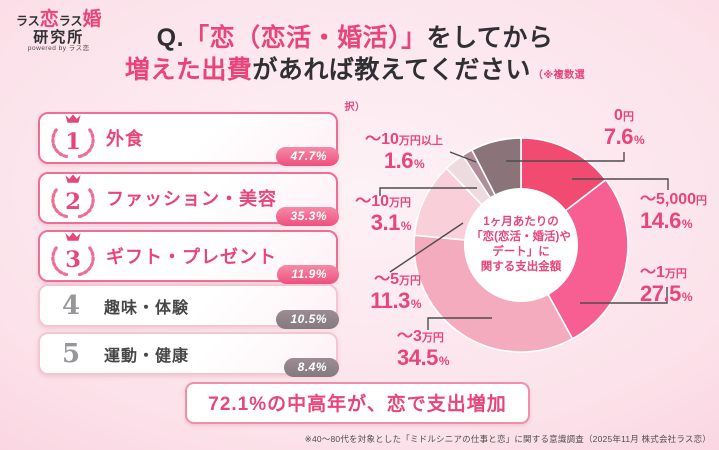 This screenshot has height=450, width=719. I want to click on pie-label-0yen: 0円 7.6%, so click(624, 128).